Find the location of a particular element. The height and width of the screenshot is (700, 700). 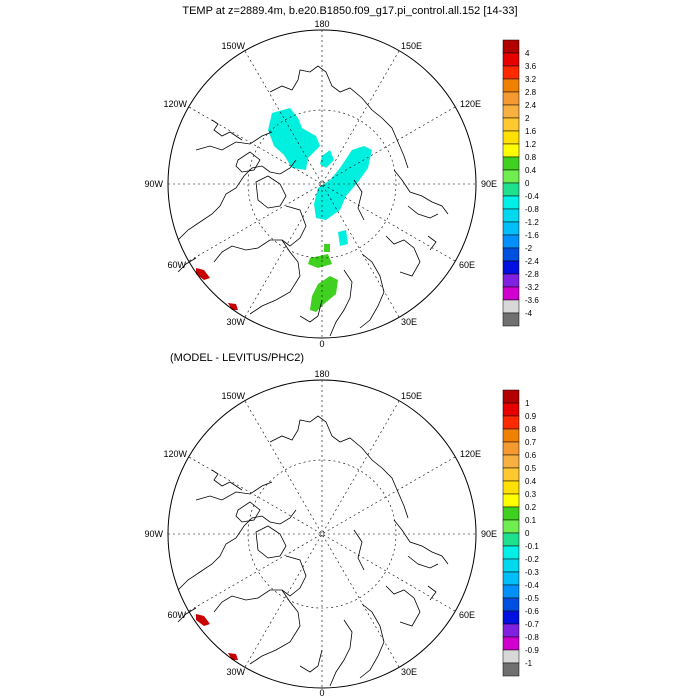

colorbar-label: -3.2 is located at coordinates (532, 287).